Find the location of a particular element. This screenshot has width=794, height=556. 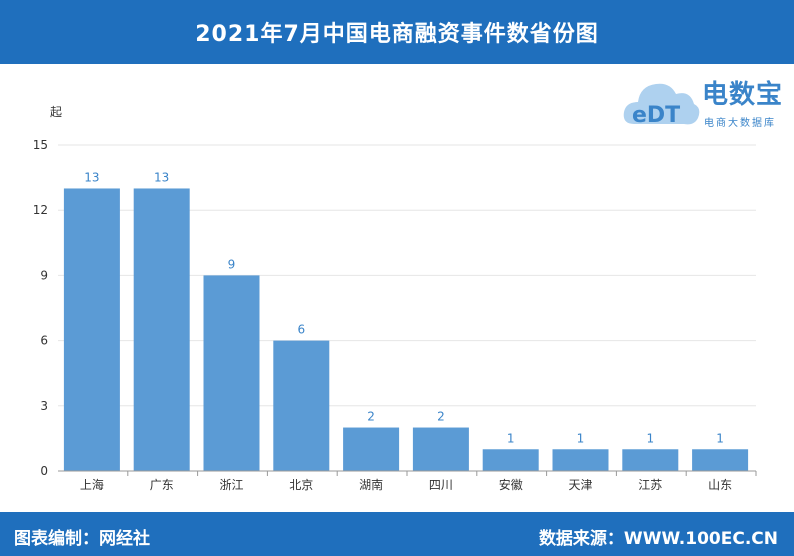

logo-subtitle: 电商大数据库 is located at coordinates (740, 123).